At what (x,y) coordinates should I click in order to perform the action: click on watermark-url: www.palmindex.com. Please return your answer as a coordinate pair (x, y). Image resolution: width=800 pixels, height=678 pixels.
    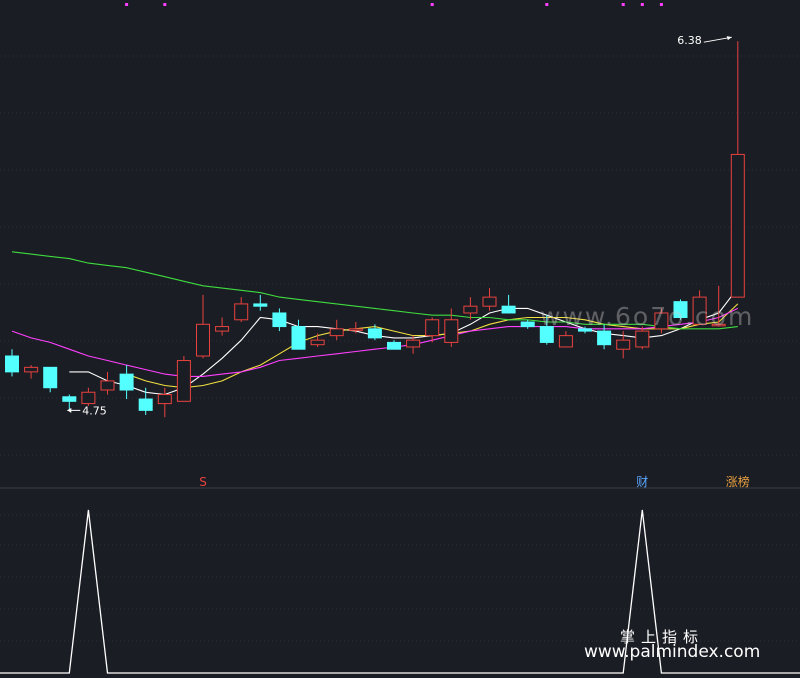
    Looking at the image, I should click on (672, 652).